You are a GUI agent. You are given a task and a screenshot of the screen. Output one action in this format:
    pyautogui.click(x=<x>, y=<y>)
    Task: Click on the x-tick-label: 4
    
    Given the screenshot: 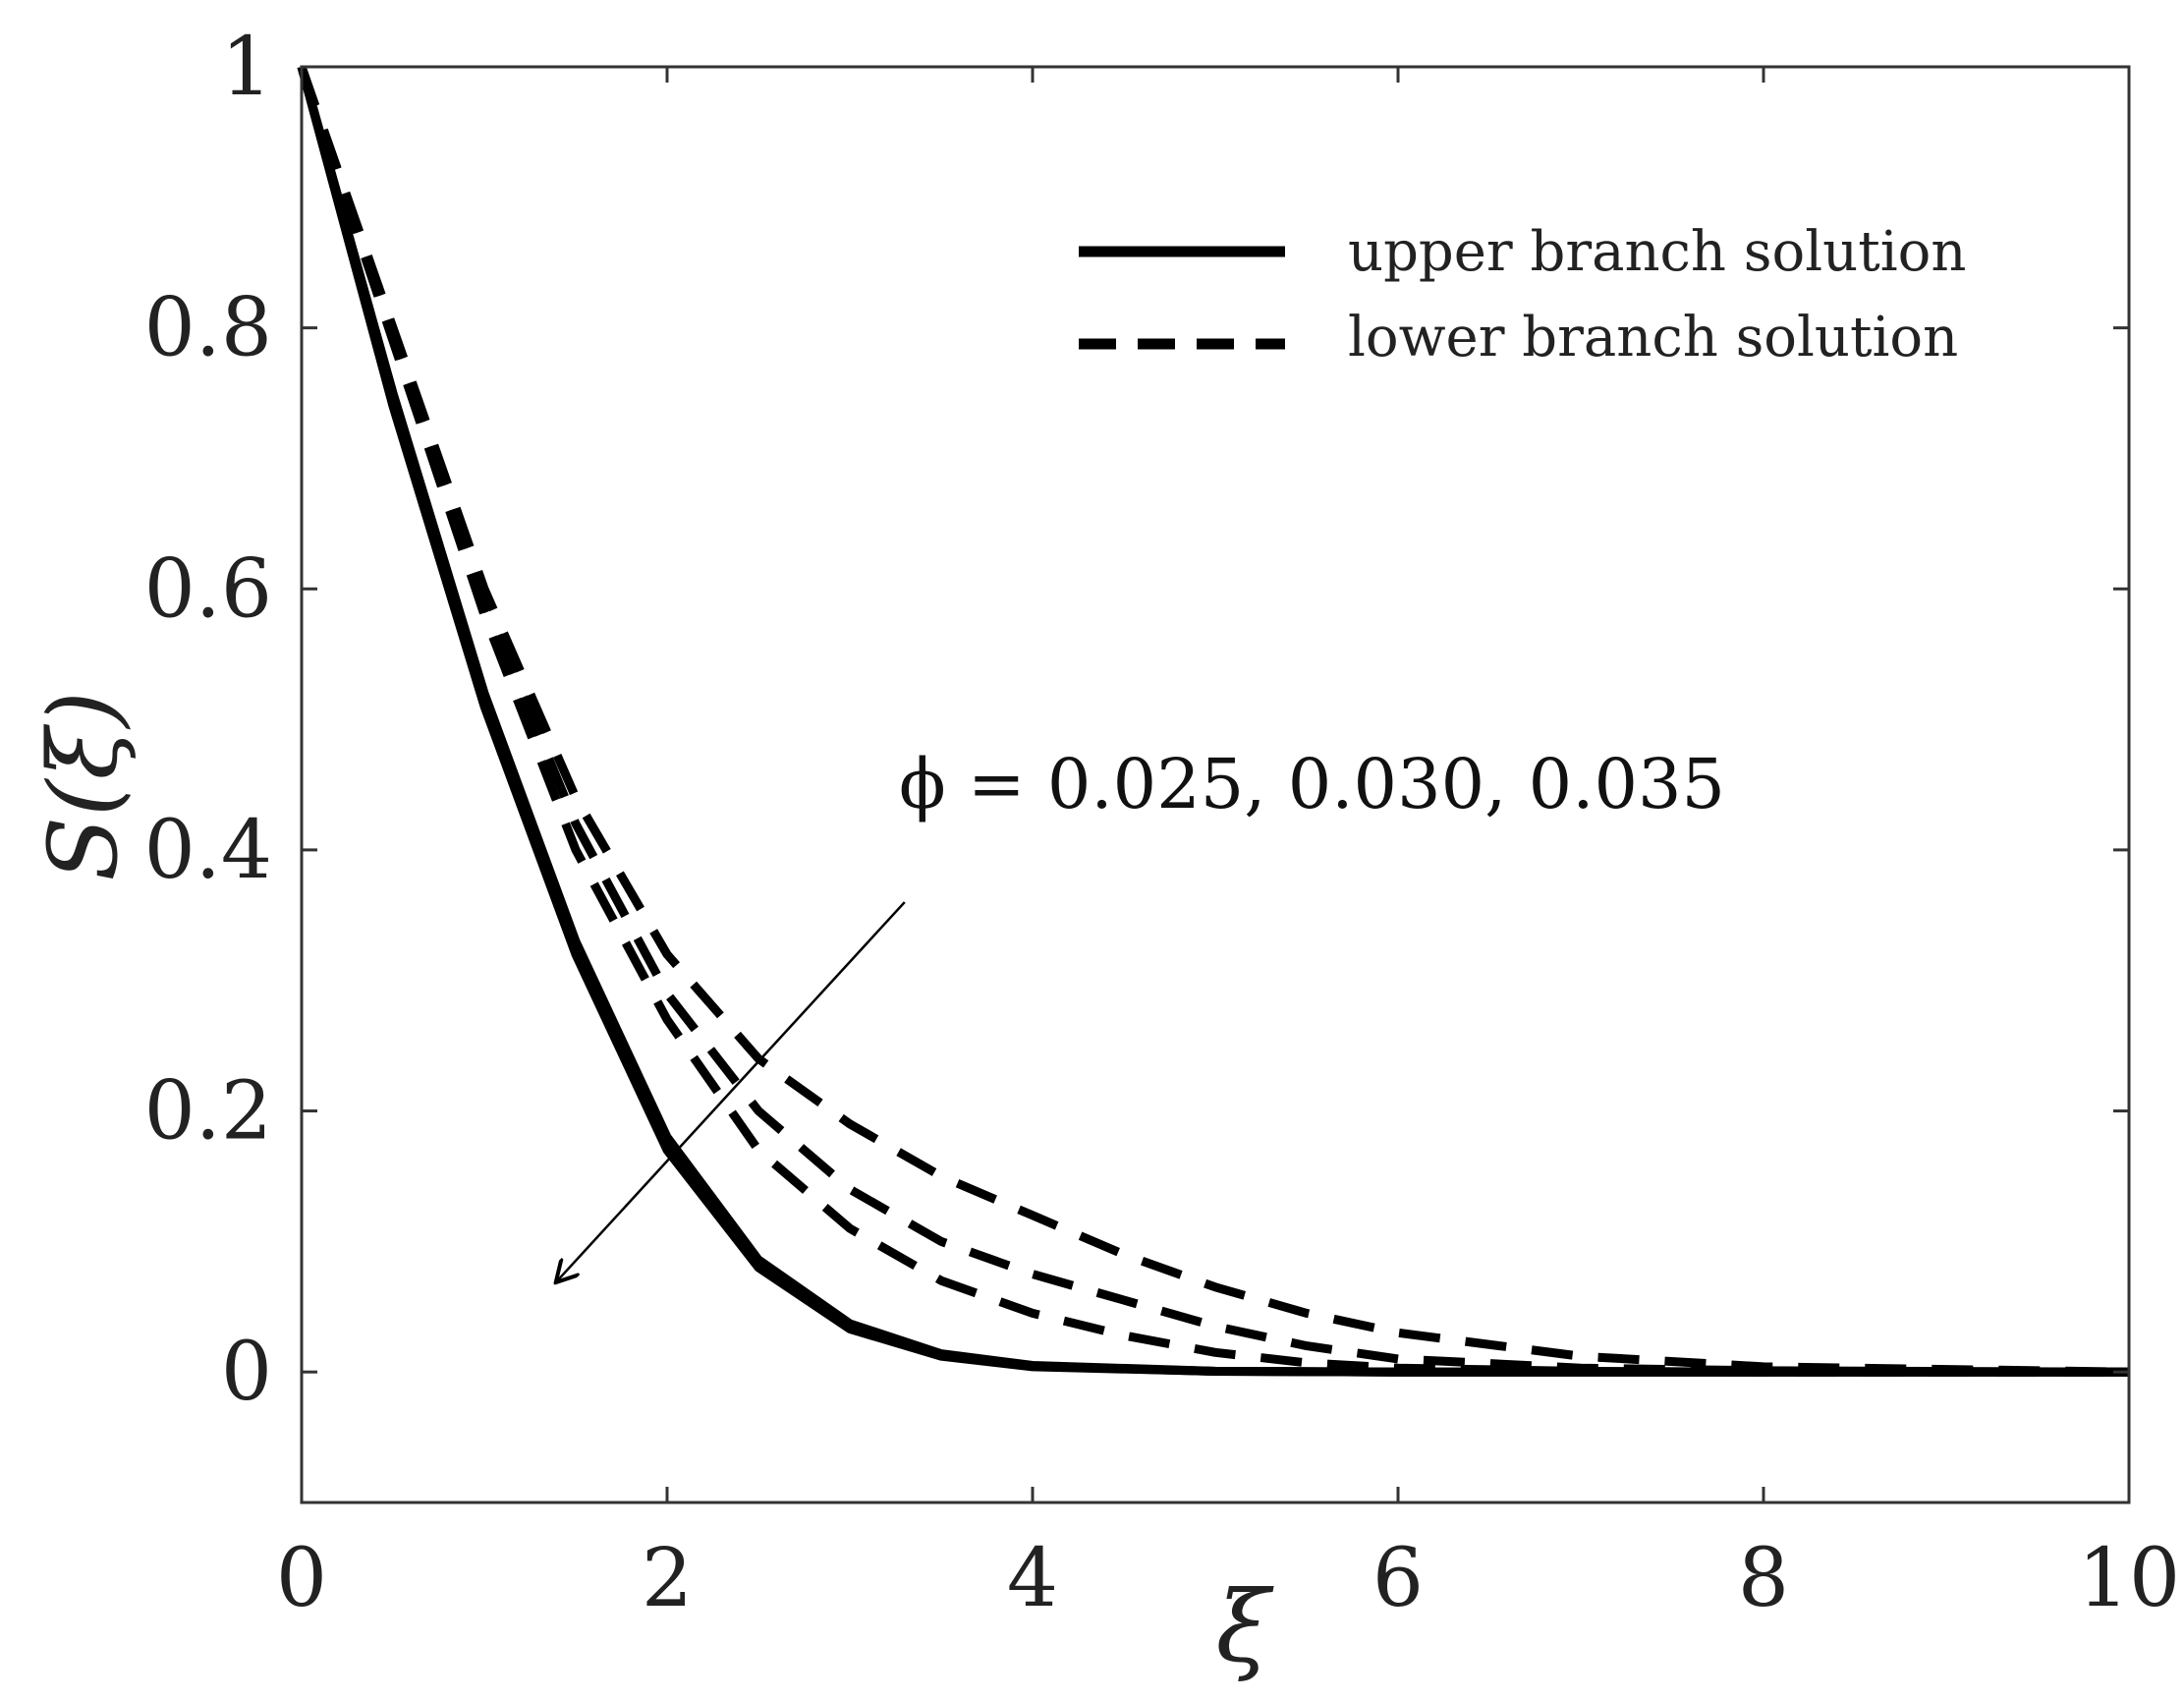 What is the action you would take?
    pyautogui.click(x=1032, y=1579)
    